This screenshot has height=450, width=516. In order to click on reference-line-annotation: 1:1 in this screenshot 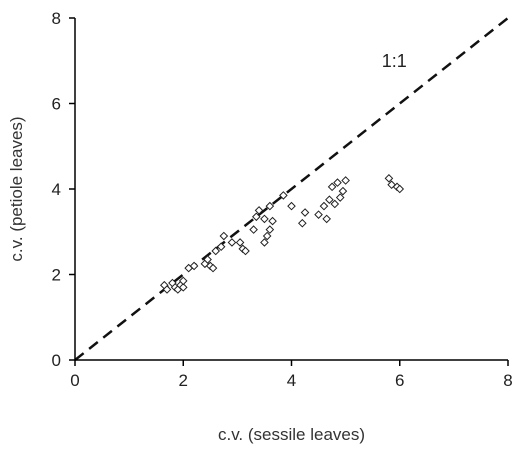, I will do `click(394, 61)`.